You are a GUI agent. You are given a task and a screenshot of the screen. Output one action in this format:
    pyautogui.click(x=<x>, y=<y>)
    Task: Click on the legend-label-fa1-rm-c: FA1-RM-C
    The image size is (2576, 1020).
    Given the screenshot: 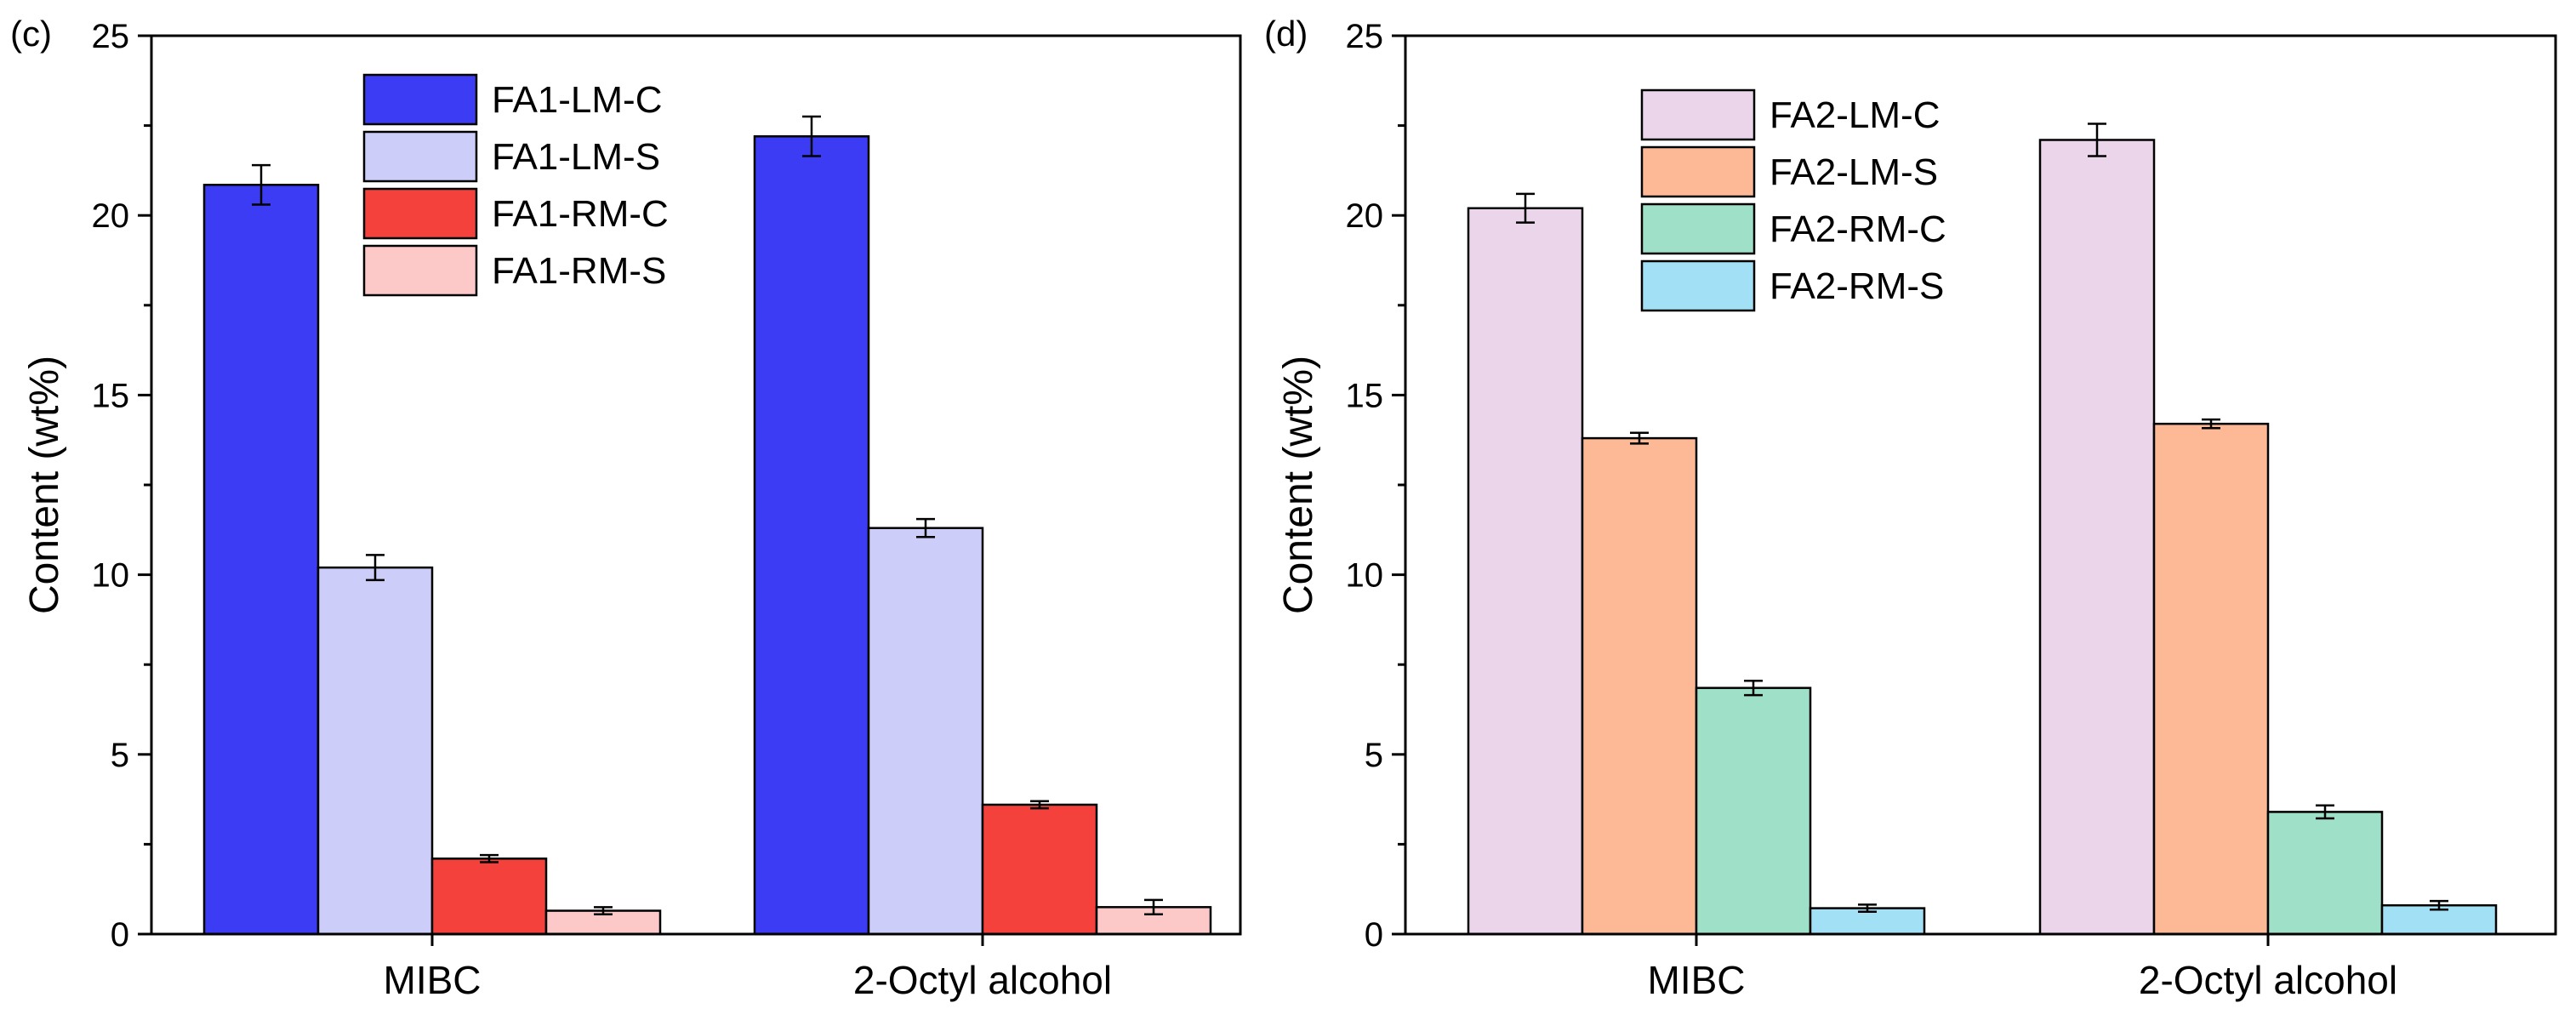 What is the action you would take?
    pyautogui.click(x=580, y=214)
    